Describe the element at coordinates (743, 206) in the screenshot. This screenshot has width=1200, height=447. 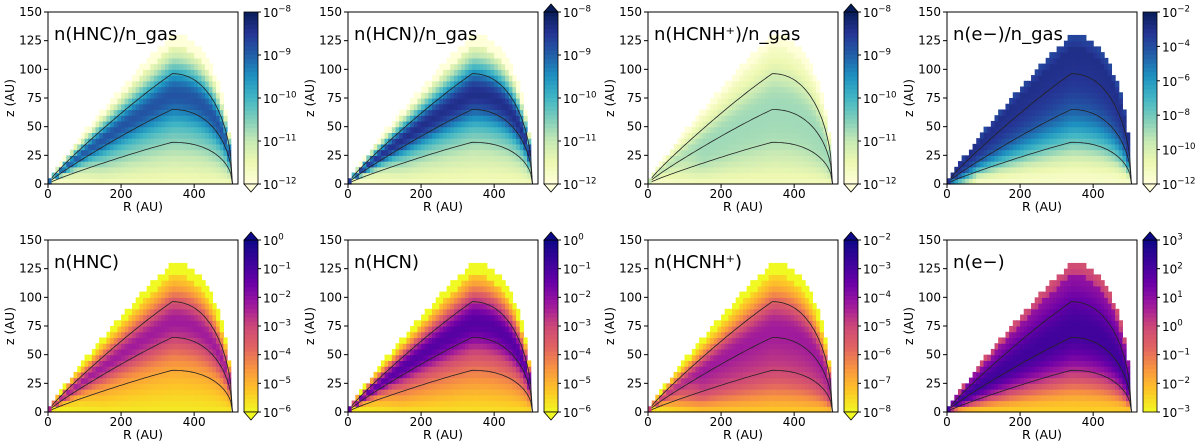
I see `x-axis-label: R (AU)` at that location.